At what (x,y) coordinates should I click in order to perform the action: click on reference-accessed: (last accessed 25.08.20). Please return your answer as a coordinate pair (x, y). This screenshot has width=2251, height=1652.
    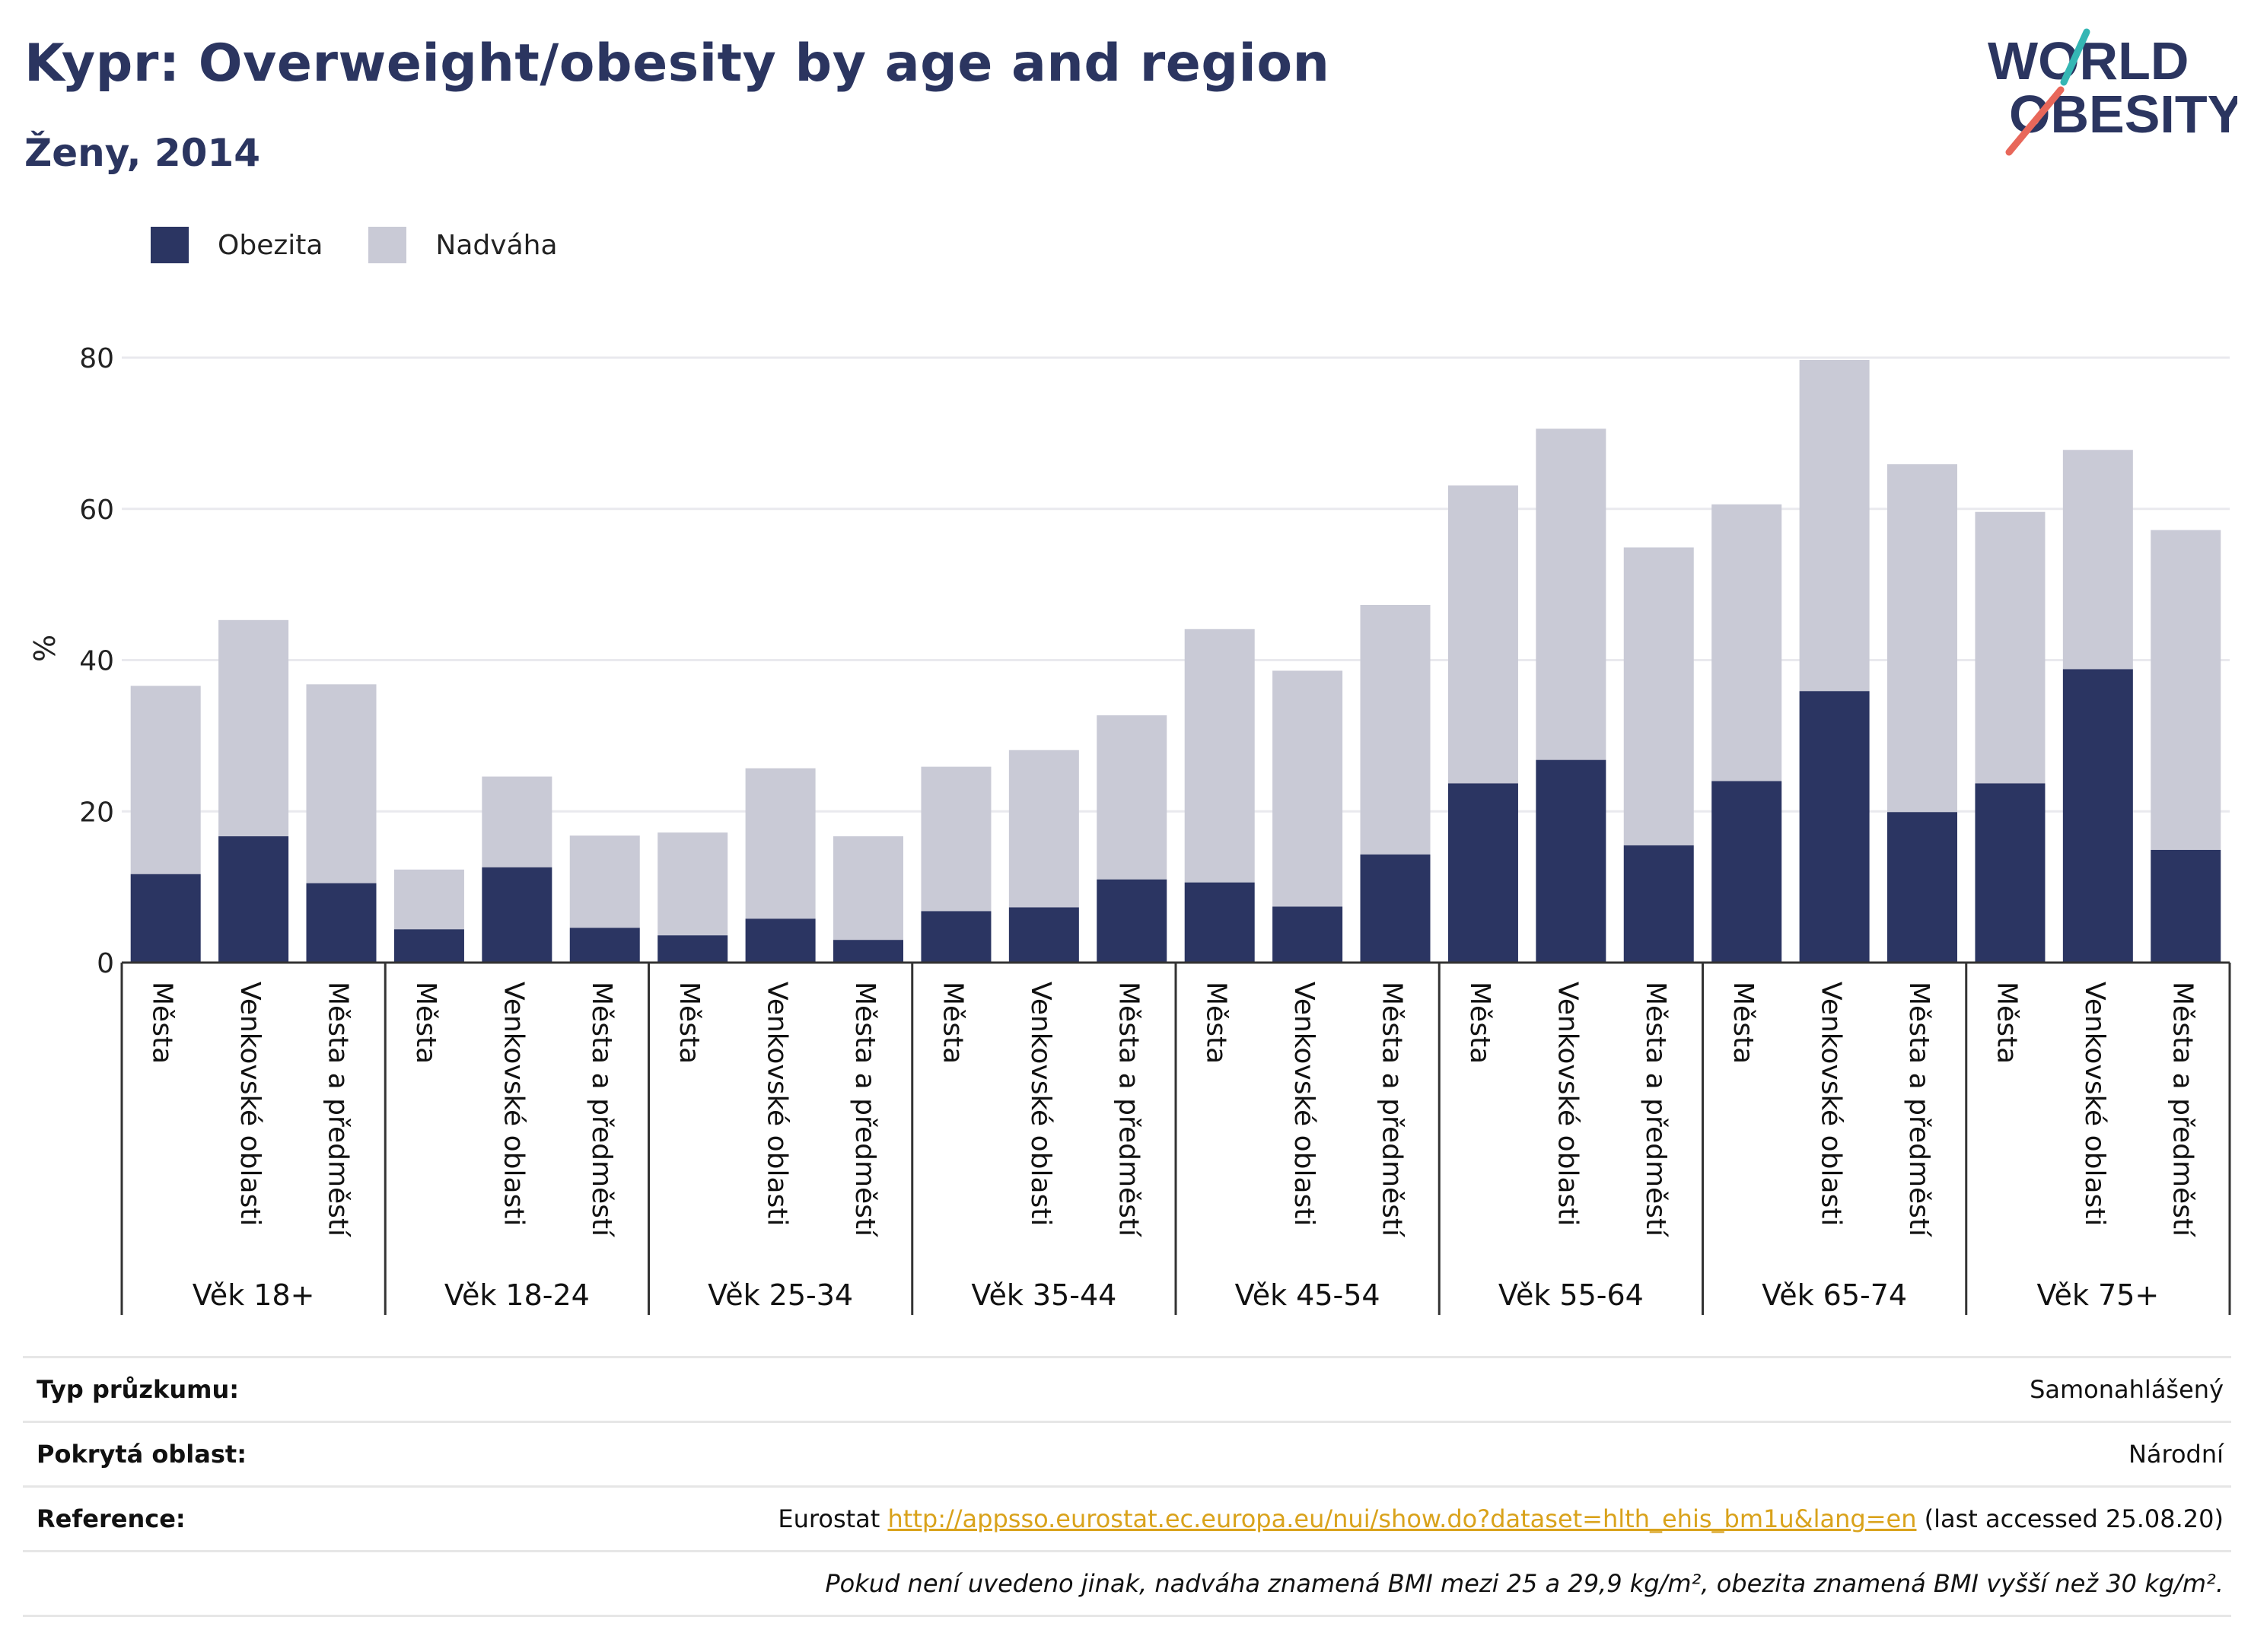
    Looking at the image, I should click on (2074, 1518).